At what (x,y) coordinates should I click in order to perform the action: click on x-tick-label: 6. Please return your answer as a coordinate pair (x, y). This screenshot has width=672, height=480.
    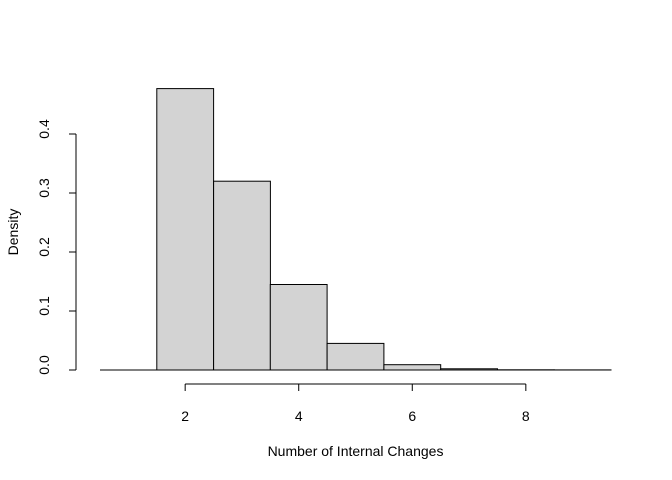
    Looking at the image, I should click on (412, 416).